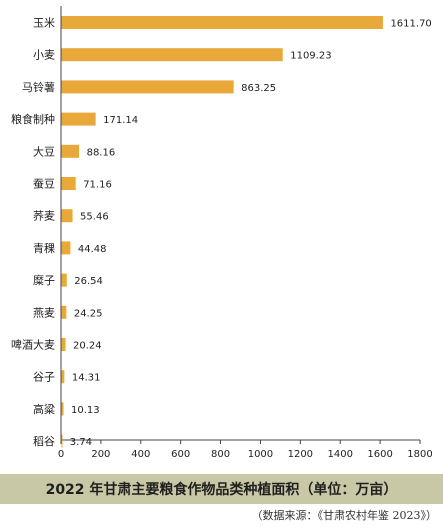  Describe the element at coordinates (61, 454) in the screenshot. I see `x-tick-label: 0` at that location.